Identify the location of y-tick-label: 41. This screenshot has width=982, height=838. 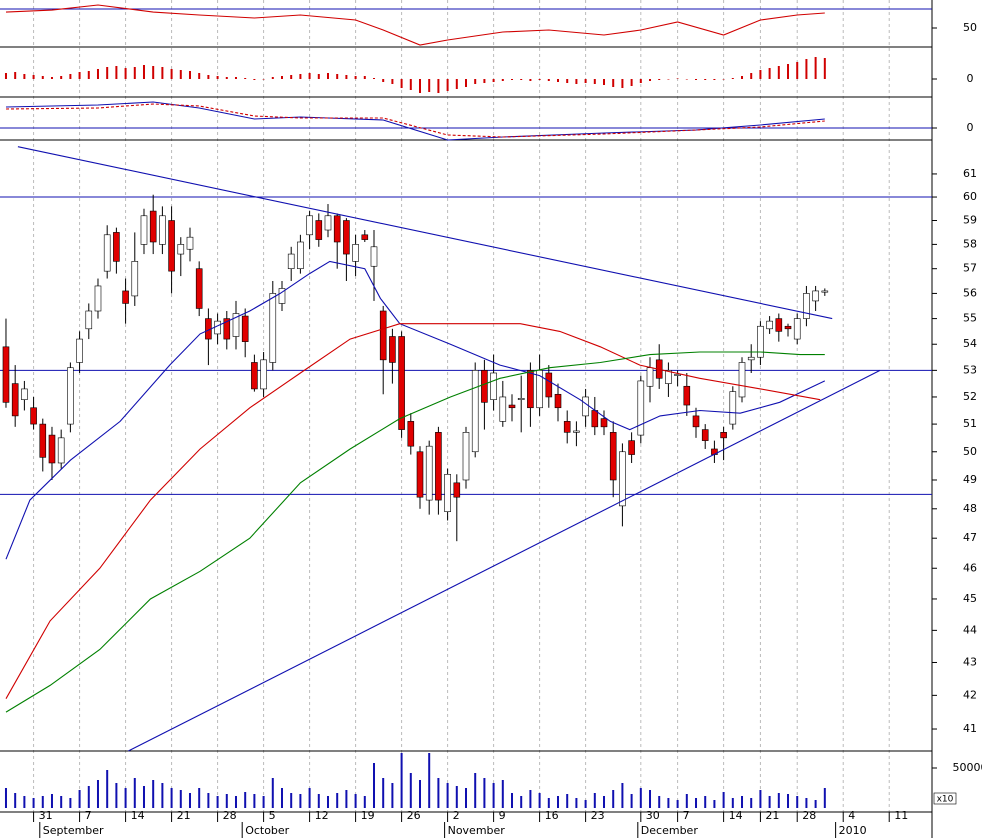
(970, 728).